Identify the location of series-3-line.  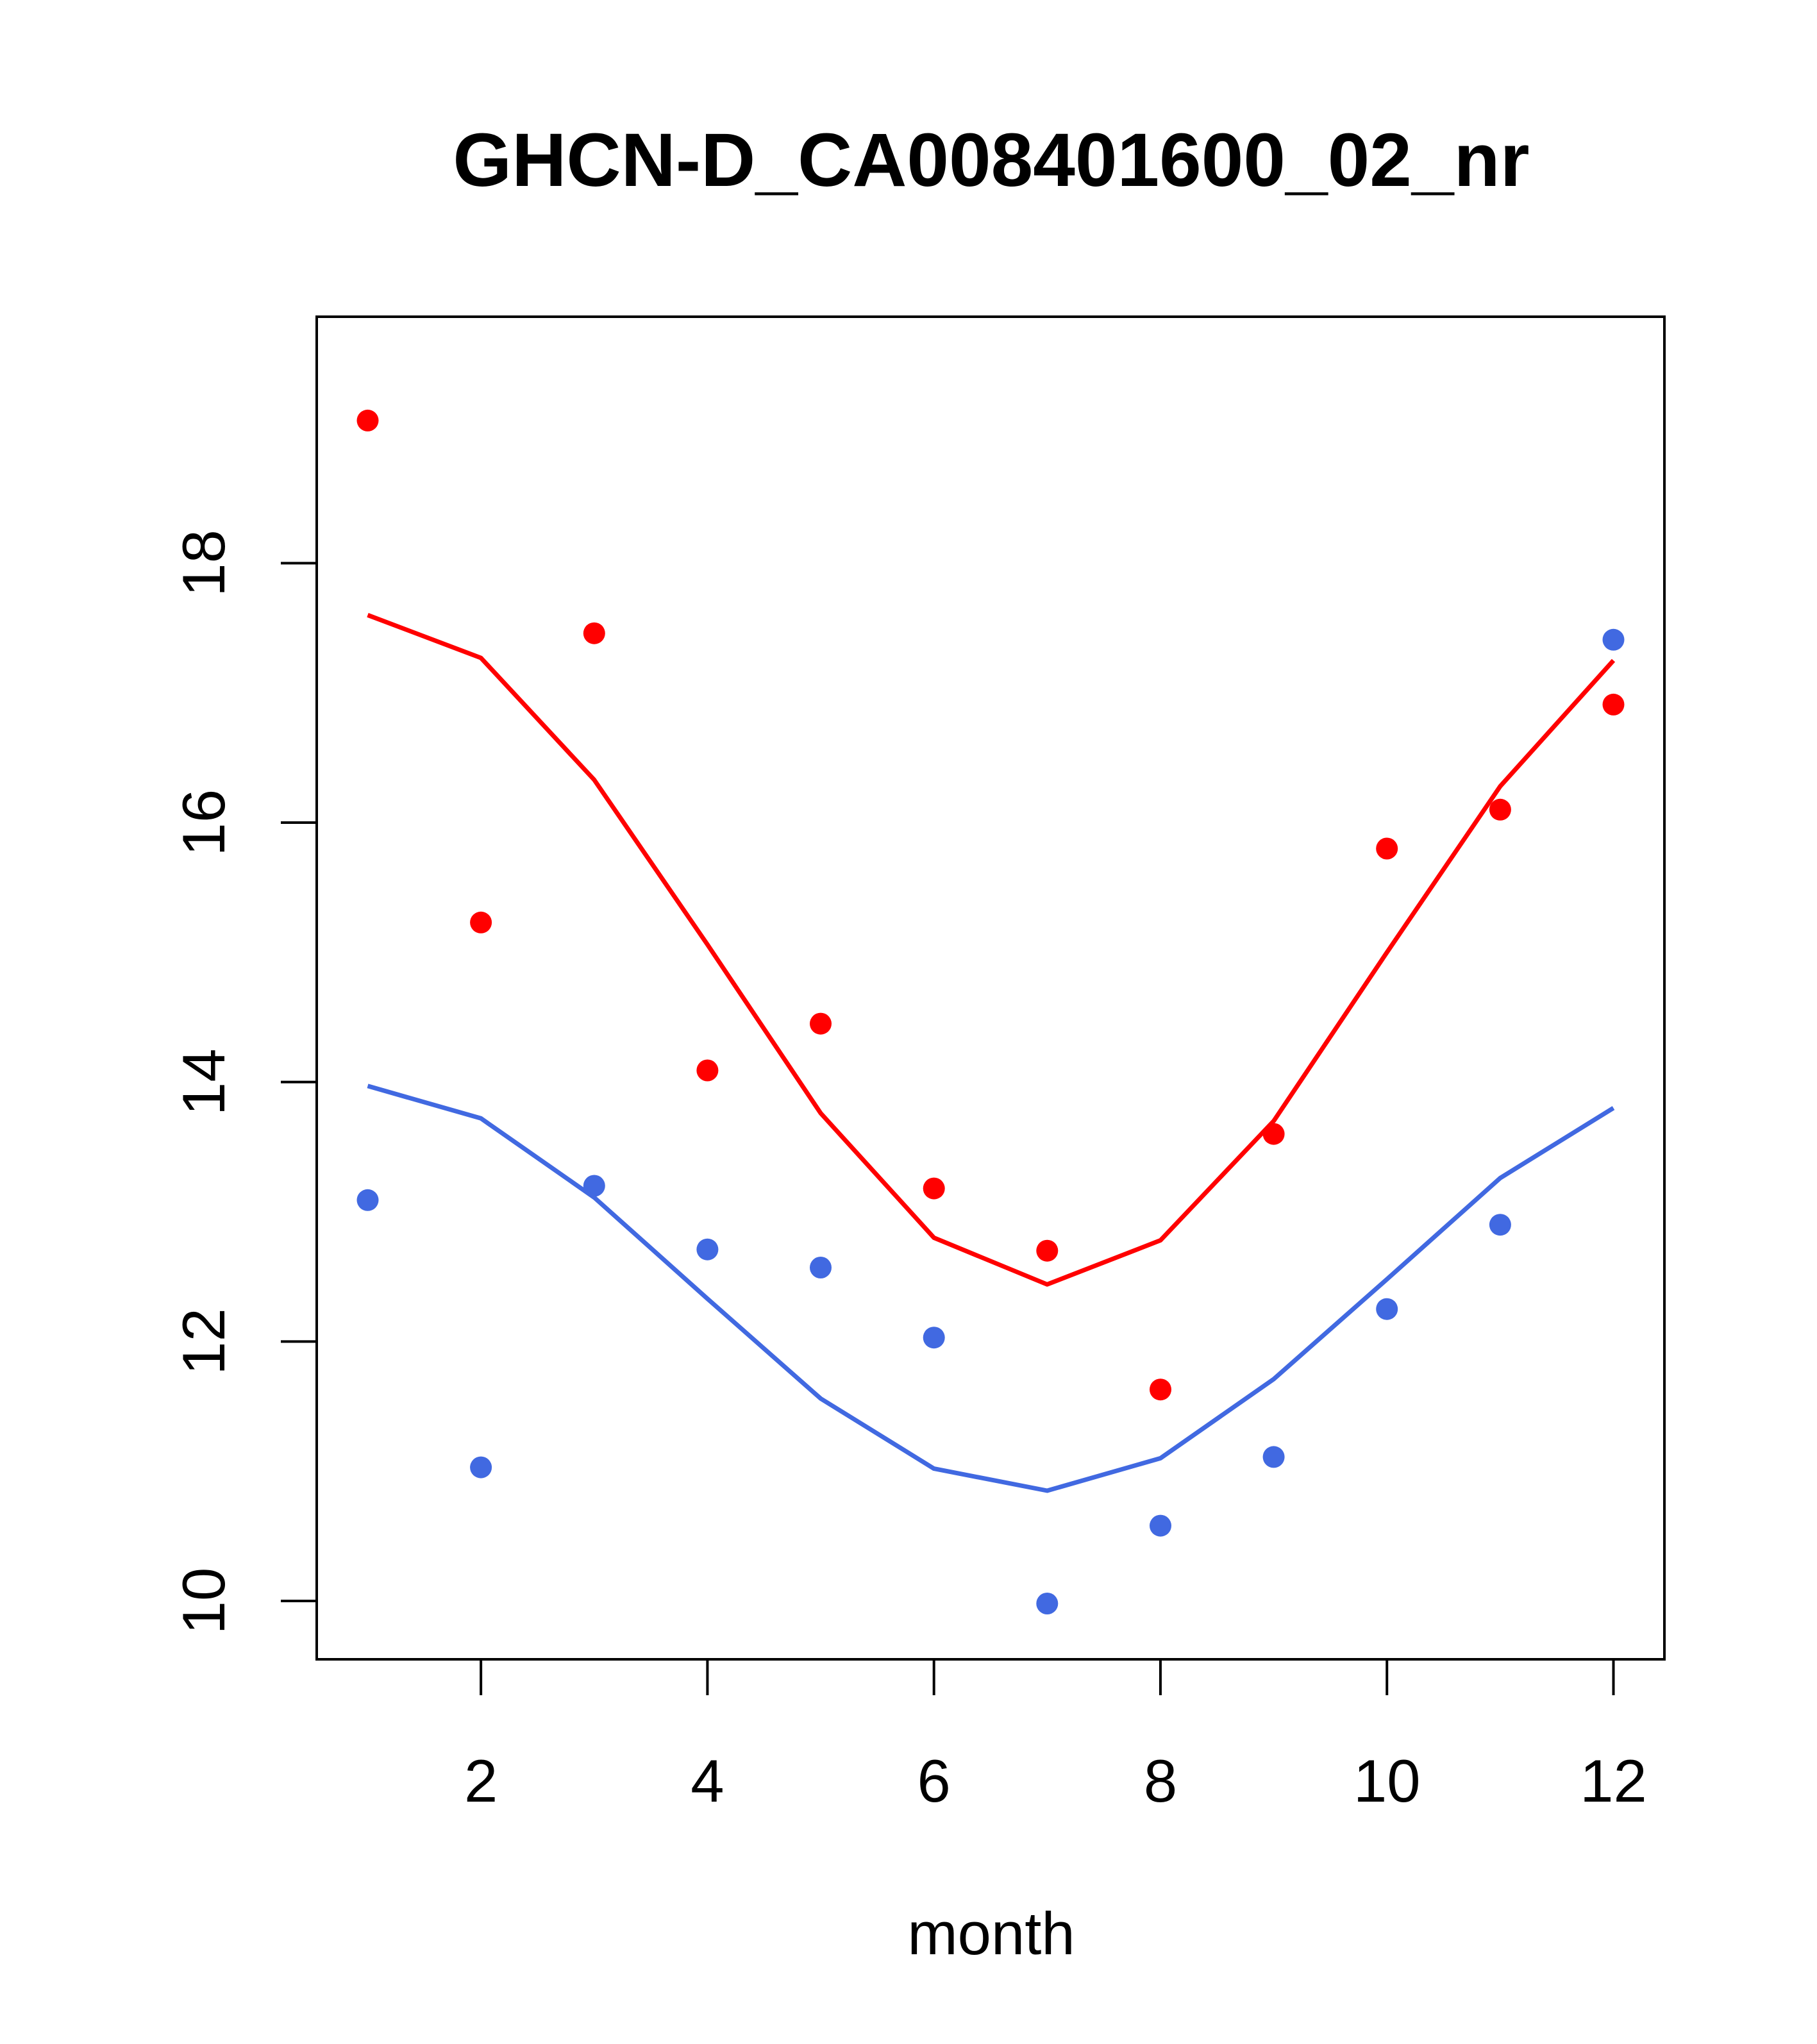
(991, 1288).